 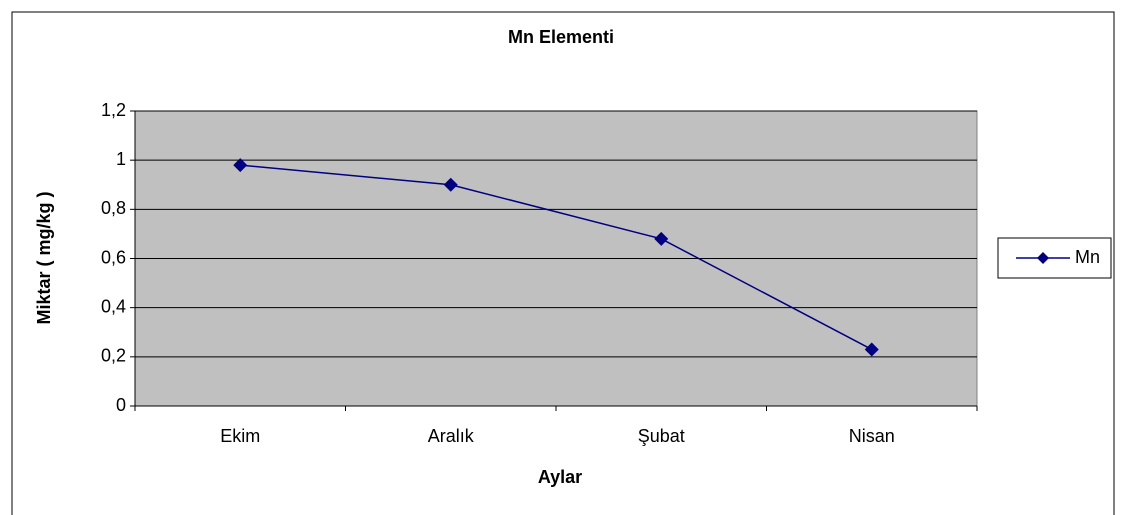 I want to click on legend-marker, so click(x=1043, y=258).